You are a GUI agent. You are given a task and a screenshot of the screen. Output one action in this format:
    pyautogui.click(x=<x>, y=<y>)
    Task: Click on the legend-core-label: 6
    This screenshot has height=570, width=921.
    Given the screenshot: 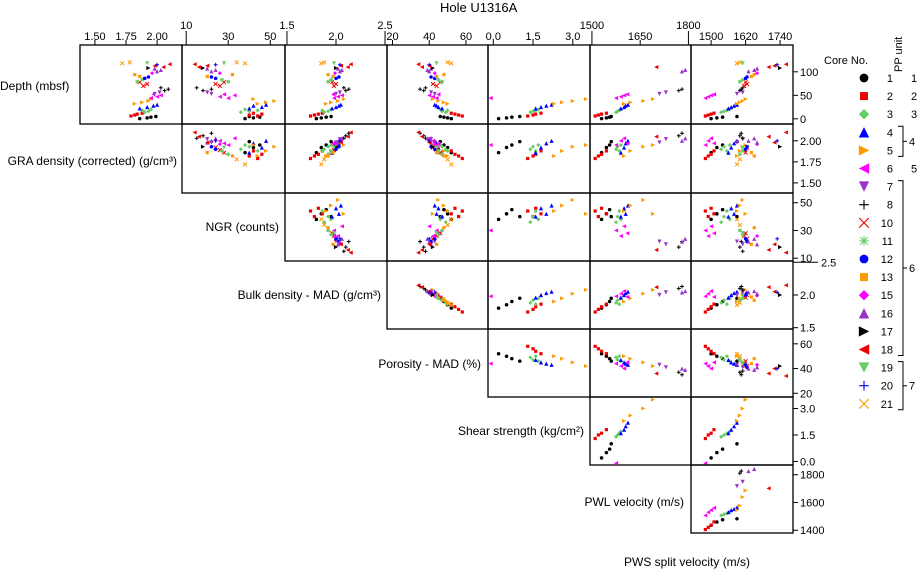 What is the action you would take?
    pyautogui.click(x=890, y=170)
    